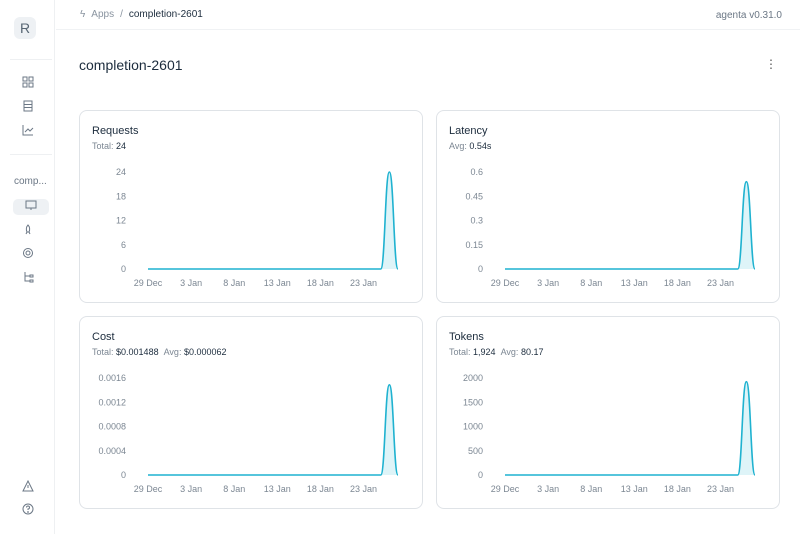 The width and height of the screenshot is (800, 534). I want to click on y-tick-label: 1500, so click(473, 402).